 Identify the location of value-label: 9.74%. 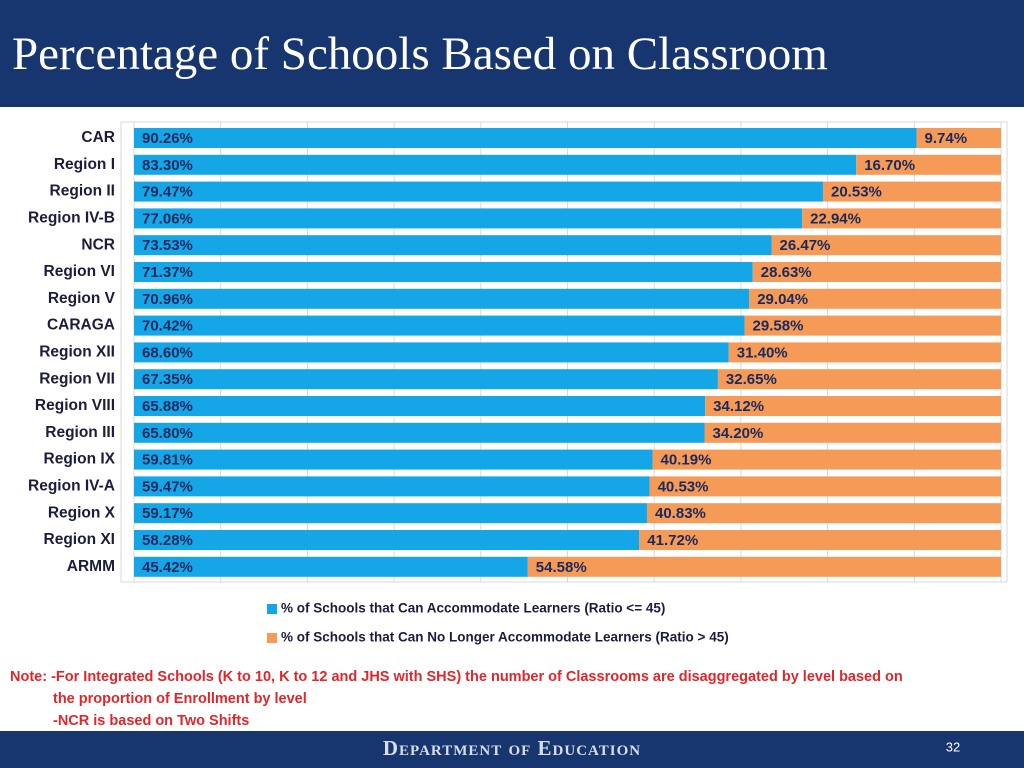
(946, 138).